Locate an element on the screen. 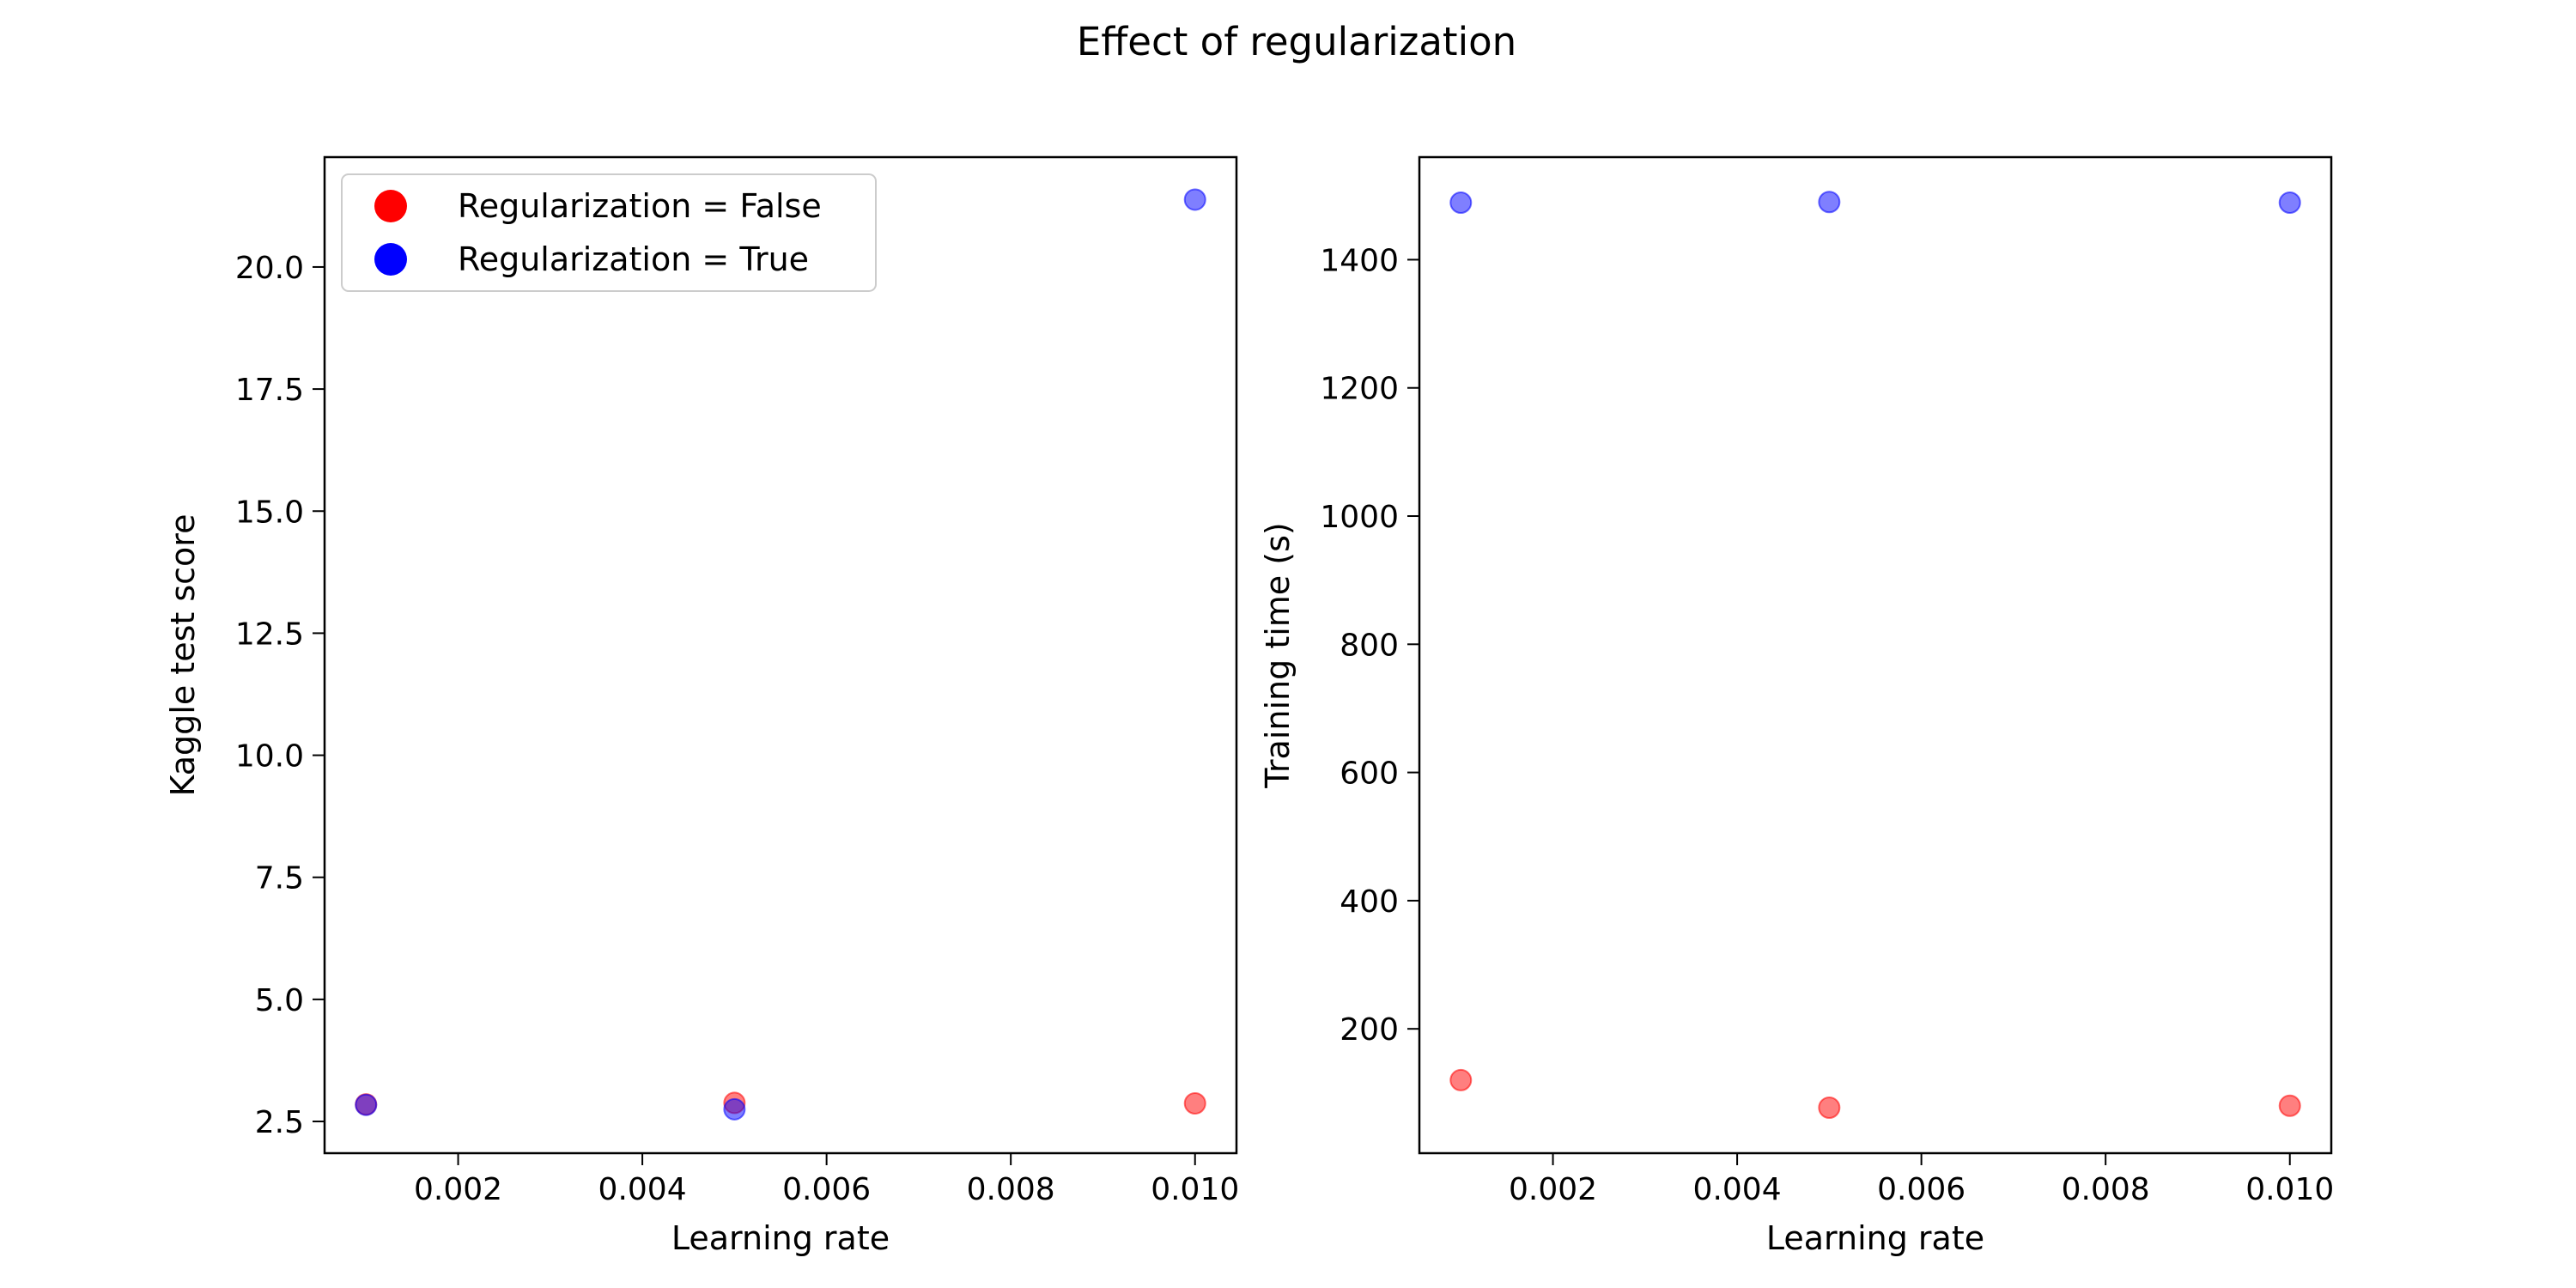  y-tick-label: 400 is located at coordinates (1369, 902).